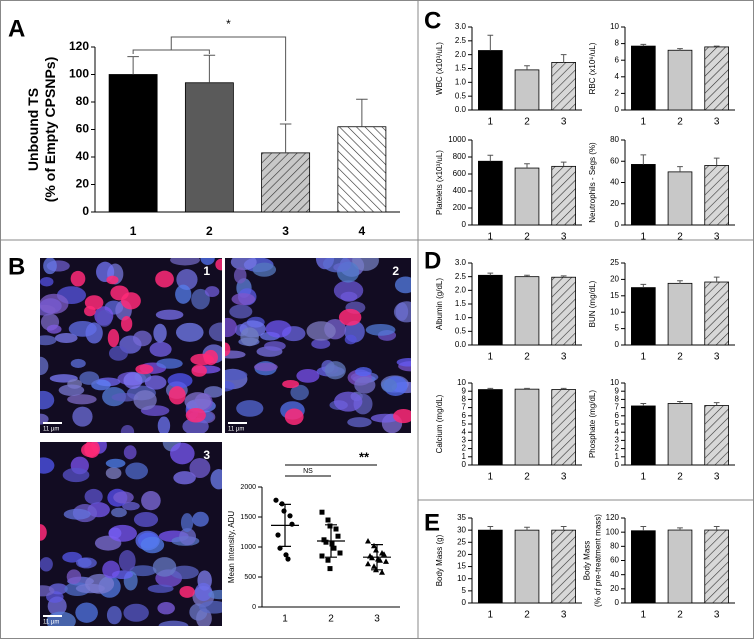  Describe the element at coordinates (250, 577) in the screenshot. I see `y-tick-label: 500` at that location.